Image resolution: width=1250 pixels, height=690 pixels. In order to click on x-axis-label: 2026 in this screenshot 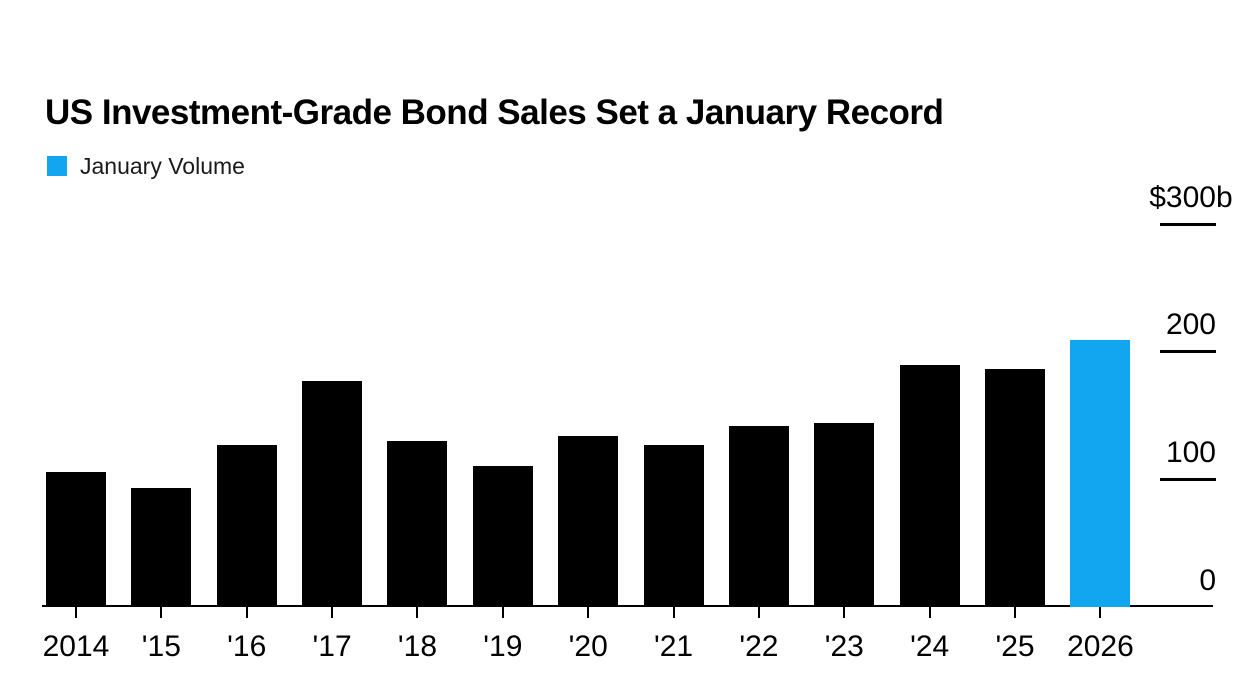, I will do `click(1100, 646)`.